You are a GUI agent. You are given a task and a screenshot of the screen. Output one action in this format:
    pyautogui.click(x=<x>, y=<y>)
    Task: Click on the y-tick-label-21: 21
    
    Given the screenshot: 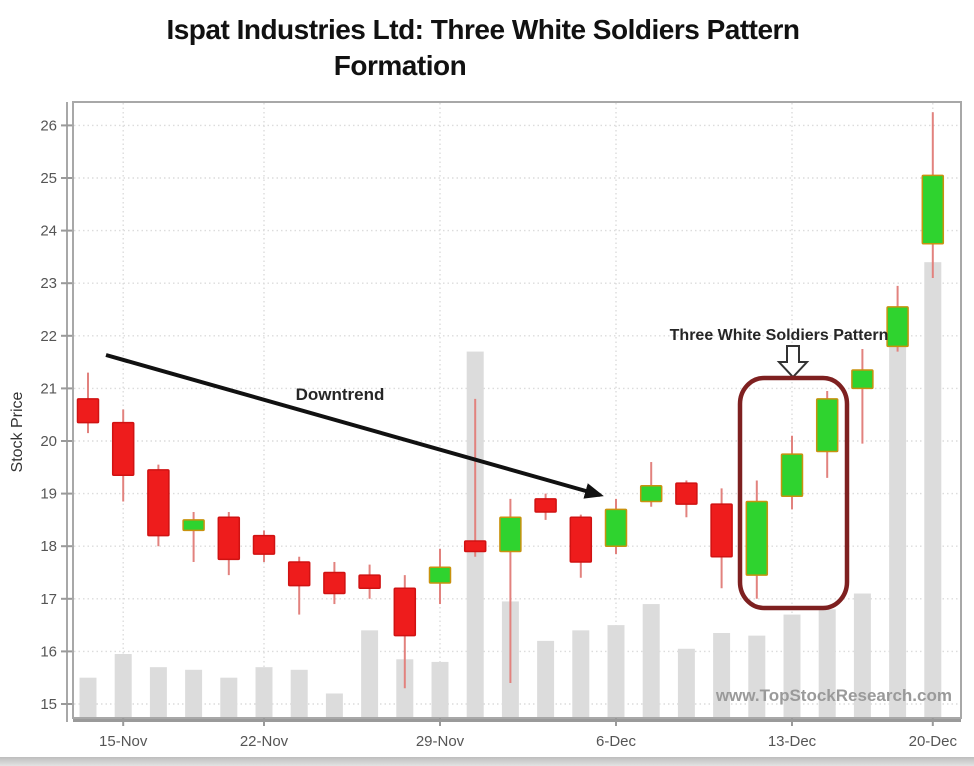 What is the action you would take?
    pyautogui.click(x=48, y=388)
    